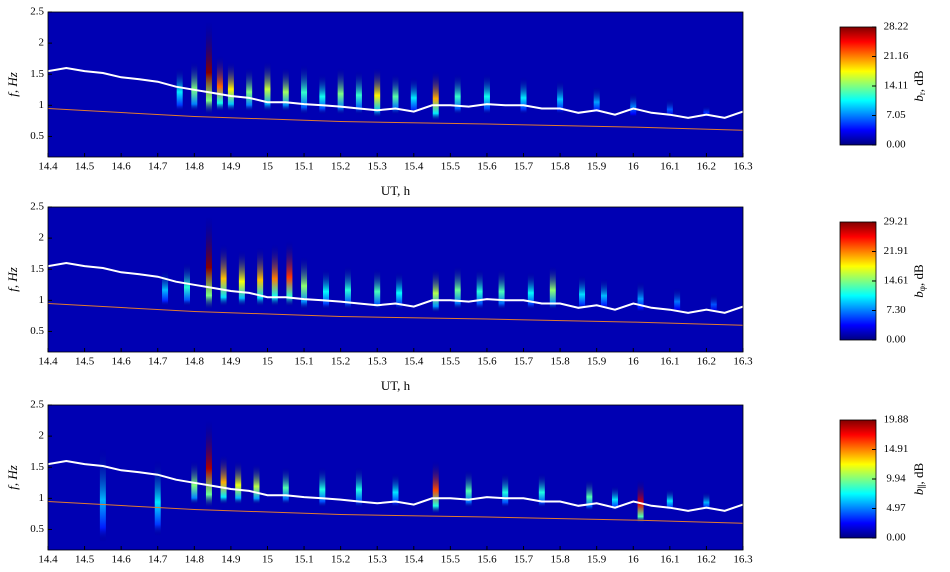 The width and height of the screenshot is (950, 572). What do you see at coordinates (896, 251) in the screenshot?
I see `colorbar-tick-label: 21.91` at bounding box center [896, 251].